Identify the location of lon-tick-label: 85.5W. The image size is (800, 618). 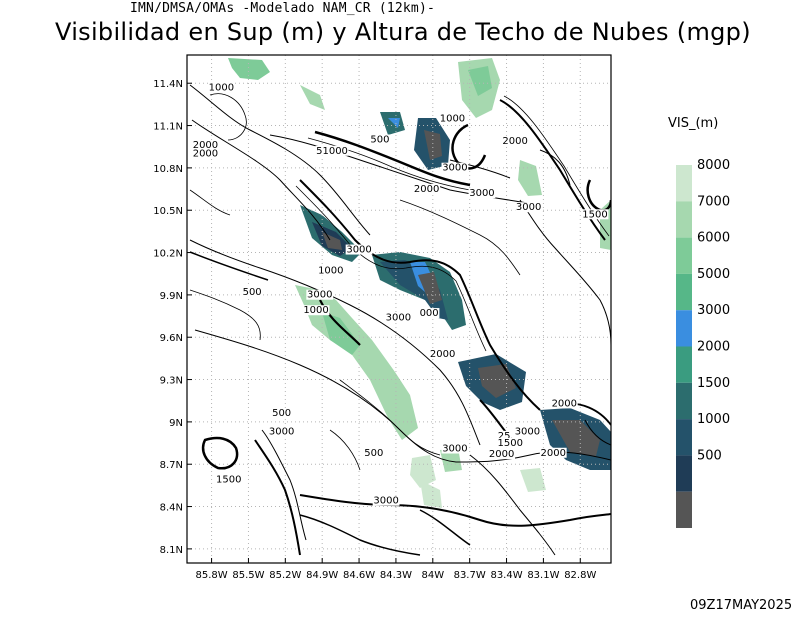
(248, 575).